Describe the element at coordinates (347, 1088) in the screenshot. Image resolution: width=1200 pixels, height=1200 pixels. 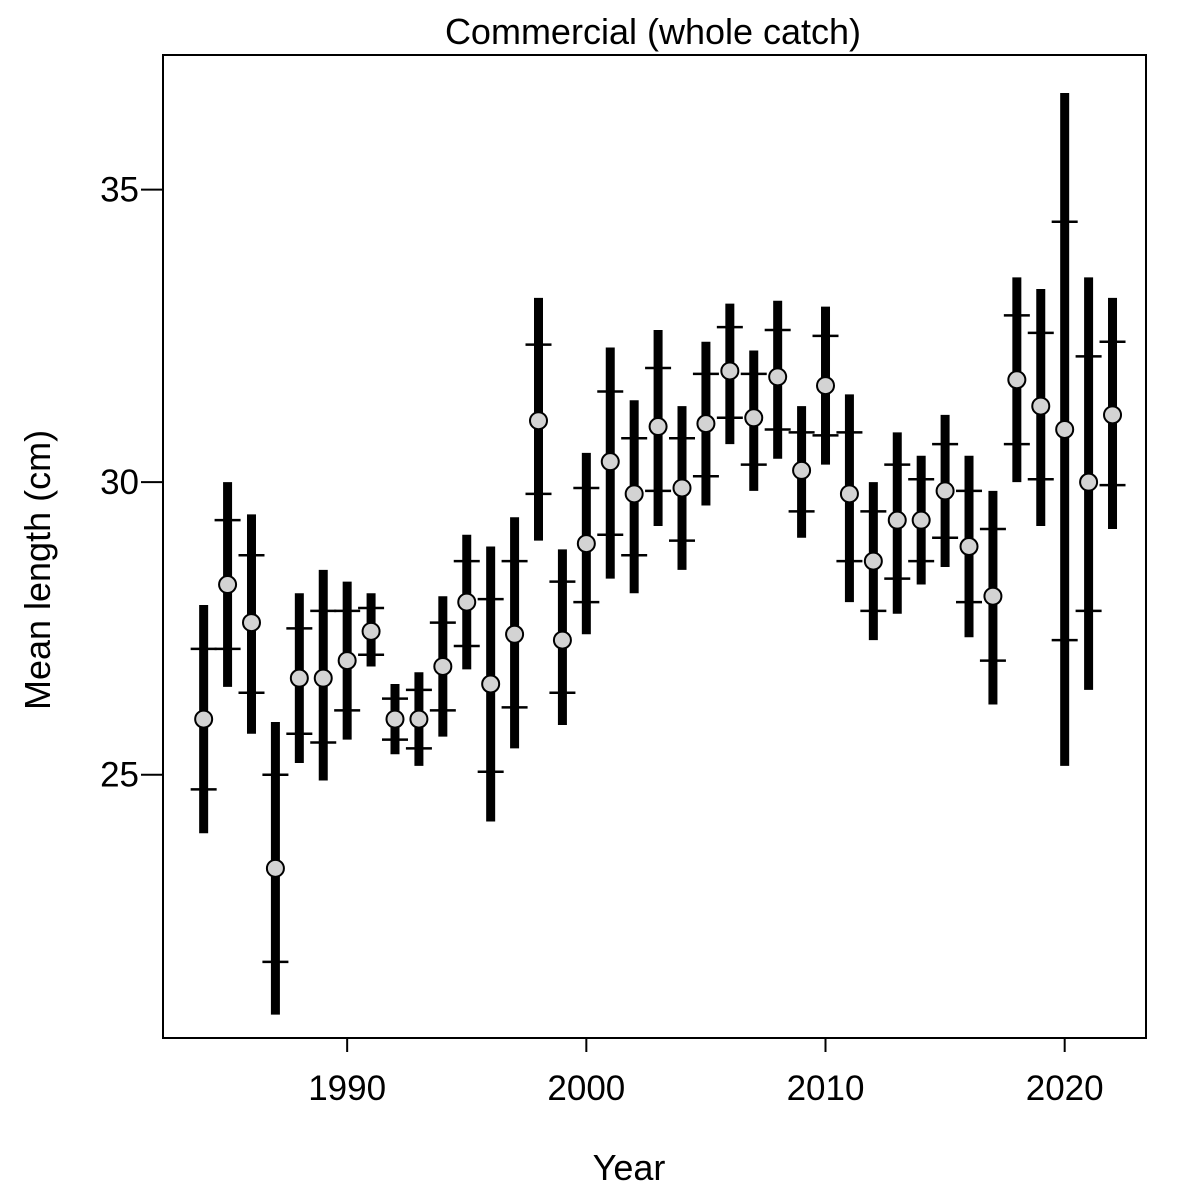
I see `x-tick-label: 1990` at that location.